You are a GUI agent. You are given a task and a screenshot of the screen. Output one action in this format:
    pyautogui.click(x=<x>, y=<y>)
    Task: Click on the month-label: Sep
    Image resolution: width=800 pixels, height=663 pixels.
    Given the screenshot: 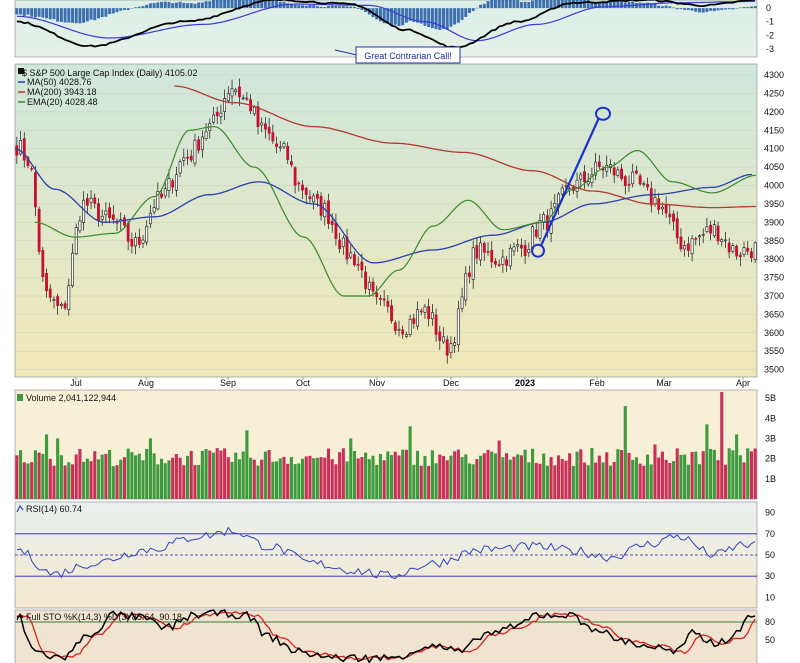 What is the action you would take?
    pyautogui.click(x=228, y=383)
    